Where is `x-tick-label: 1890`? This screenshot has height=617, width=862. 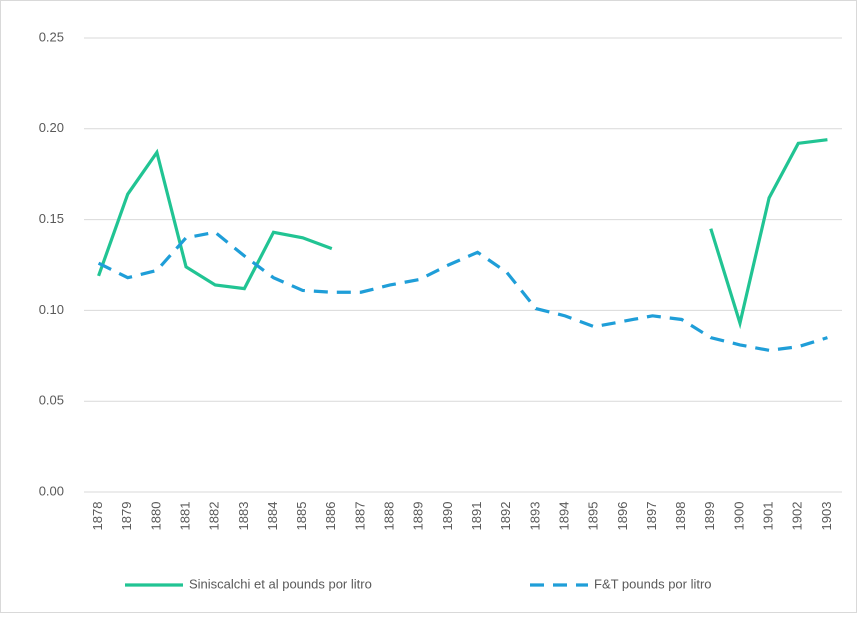
x-tick-label: 1890 is located at coordinates (447, 516).